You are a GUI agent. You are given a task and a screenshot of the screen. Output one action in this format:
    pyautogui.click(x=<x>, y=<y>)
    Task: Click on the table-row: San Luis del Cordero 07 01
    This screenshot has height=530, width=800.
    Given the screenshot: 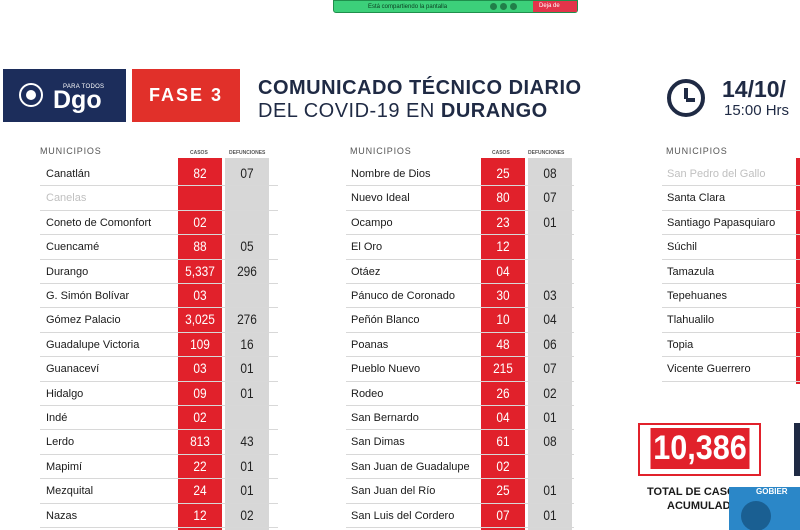 What is the action you would take?
    pyautogui.click(x=460, y=516)
    